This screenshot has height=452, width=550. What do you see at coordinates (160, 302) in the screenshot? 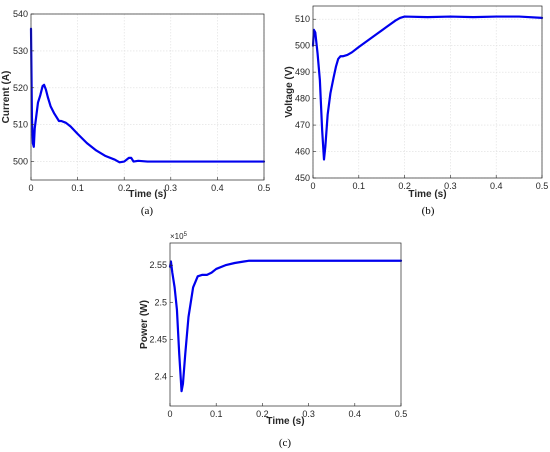
I see `y-tick-label: 2.5` at bounding box center [160, 302].